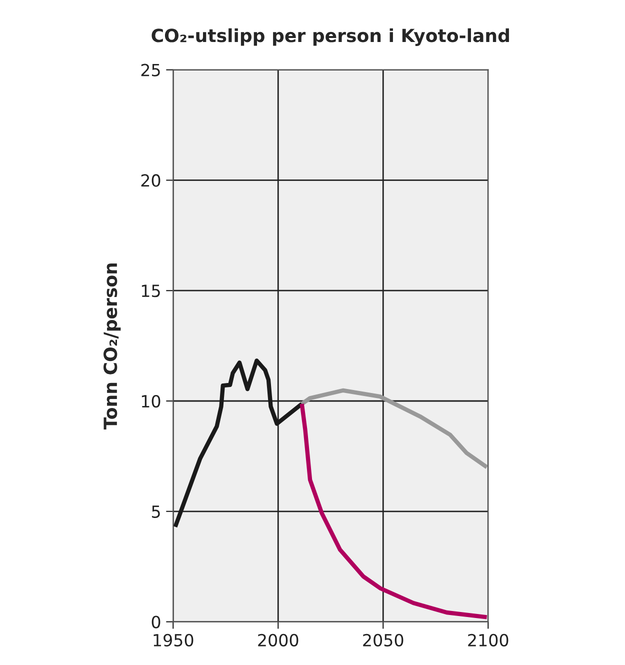  I want to click on chart-title: CO₂-utslipp per person i Kyoto-land, so click(330, 37).